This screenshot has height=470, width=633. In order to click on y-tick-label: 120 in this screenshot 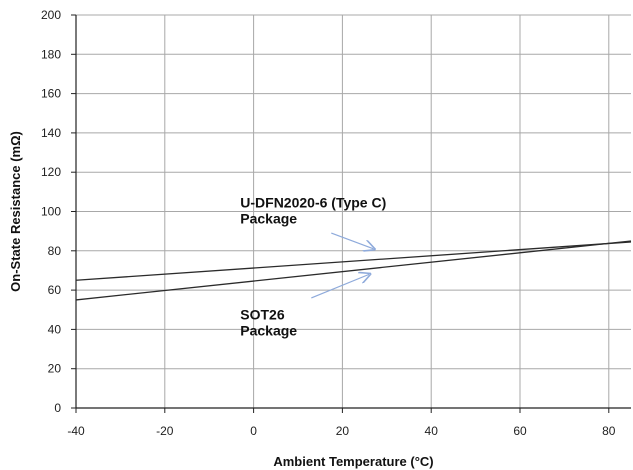, I will do `click(51, 172)`.